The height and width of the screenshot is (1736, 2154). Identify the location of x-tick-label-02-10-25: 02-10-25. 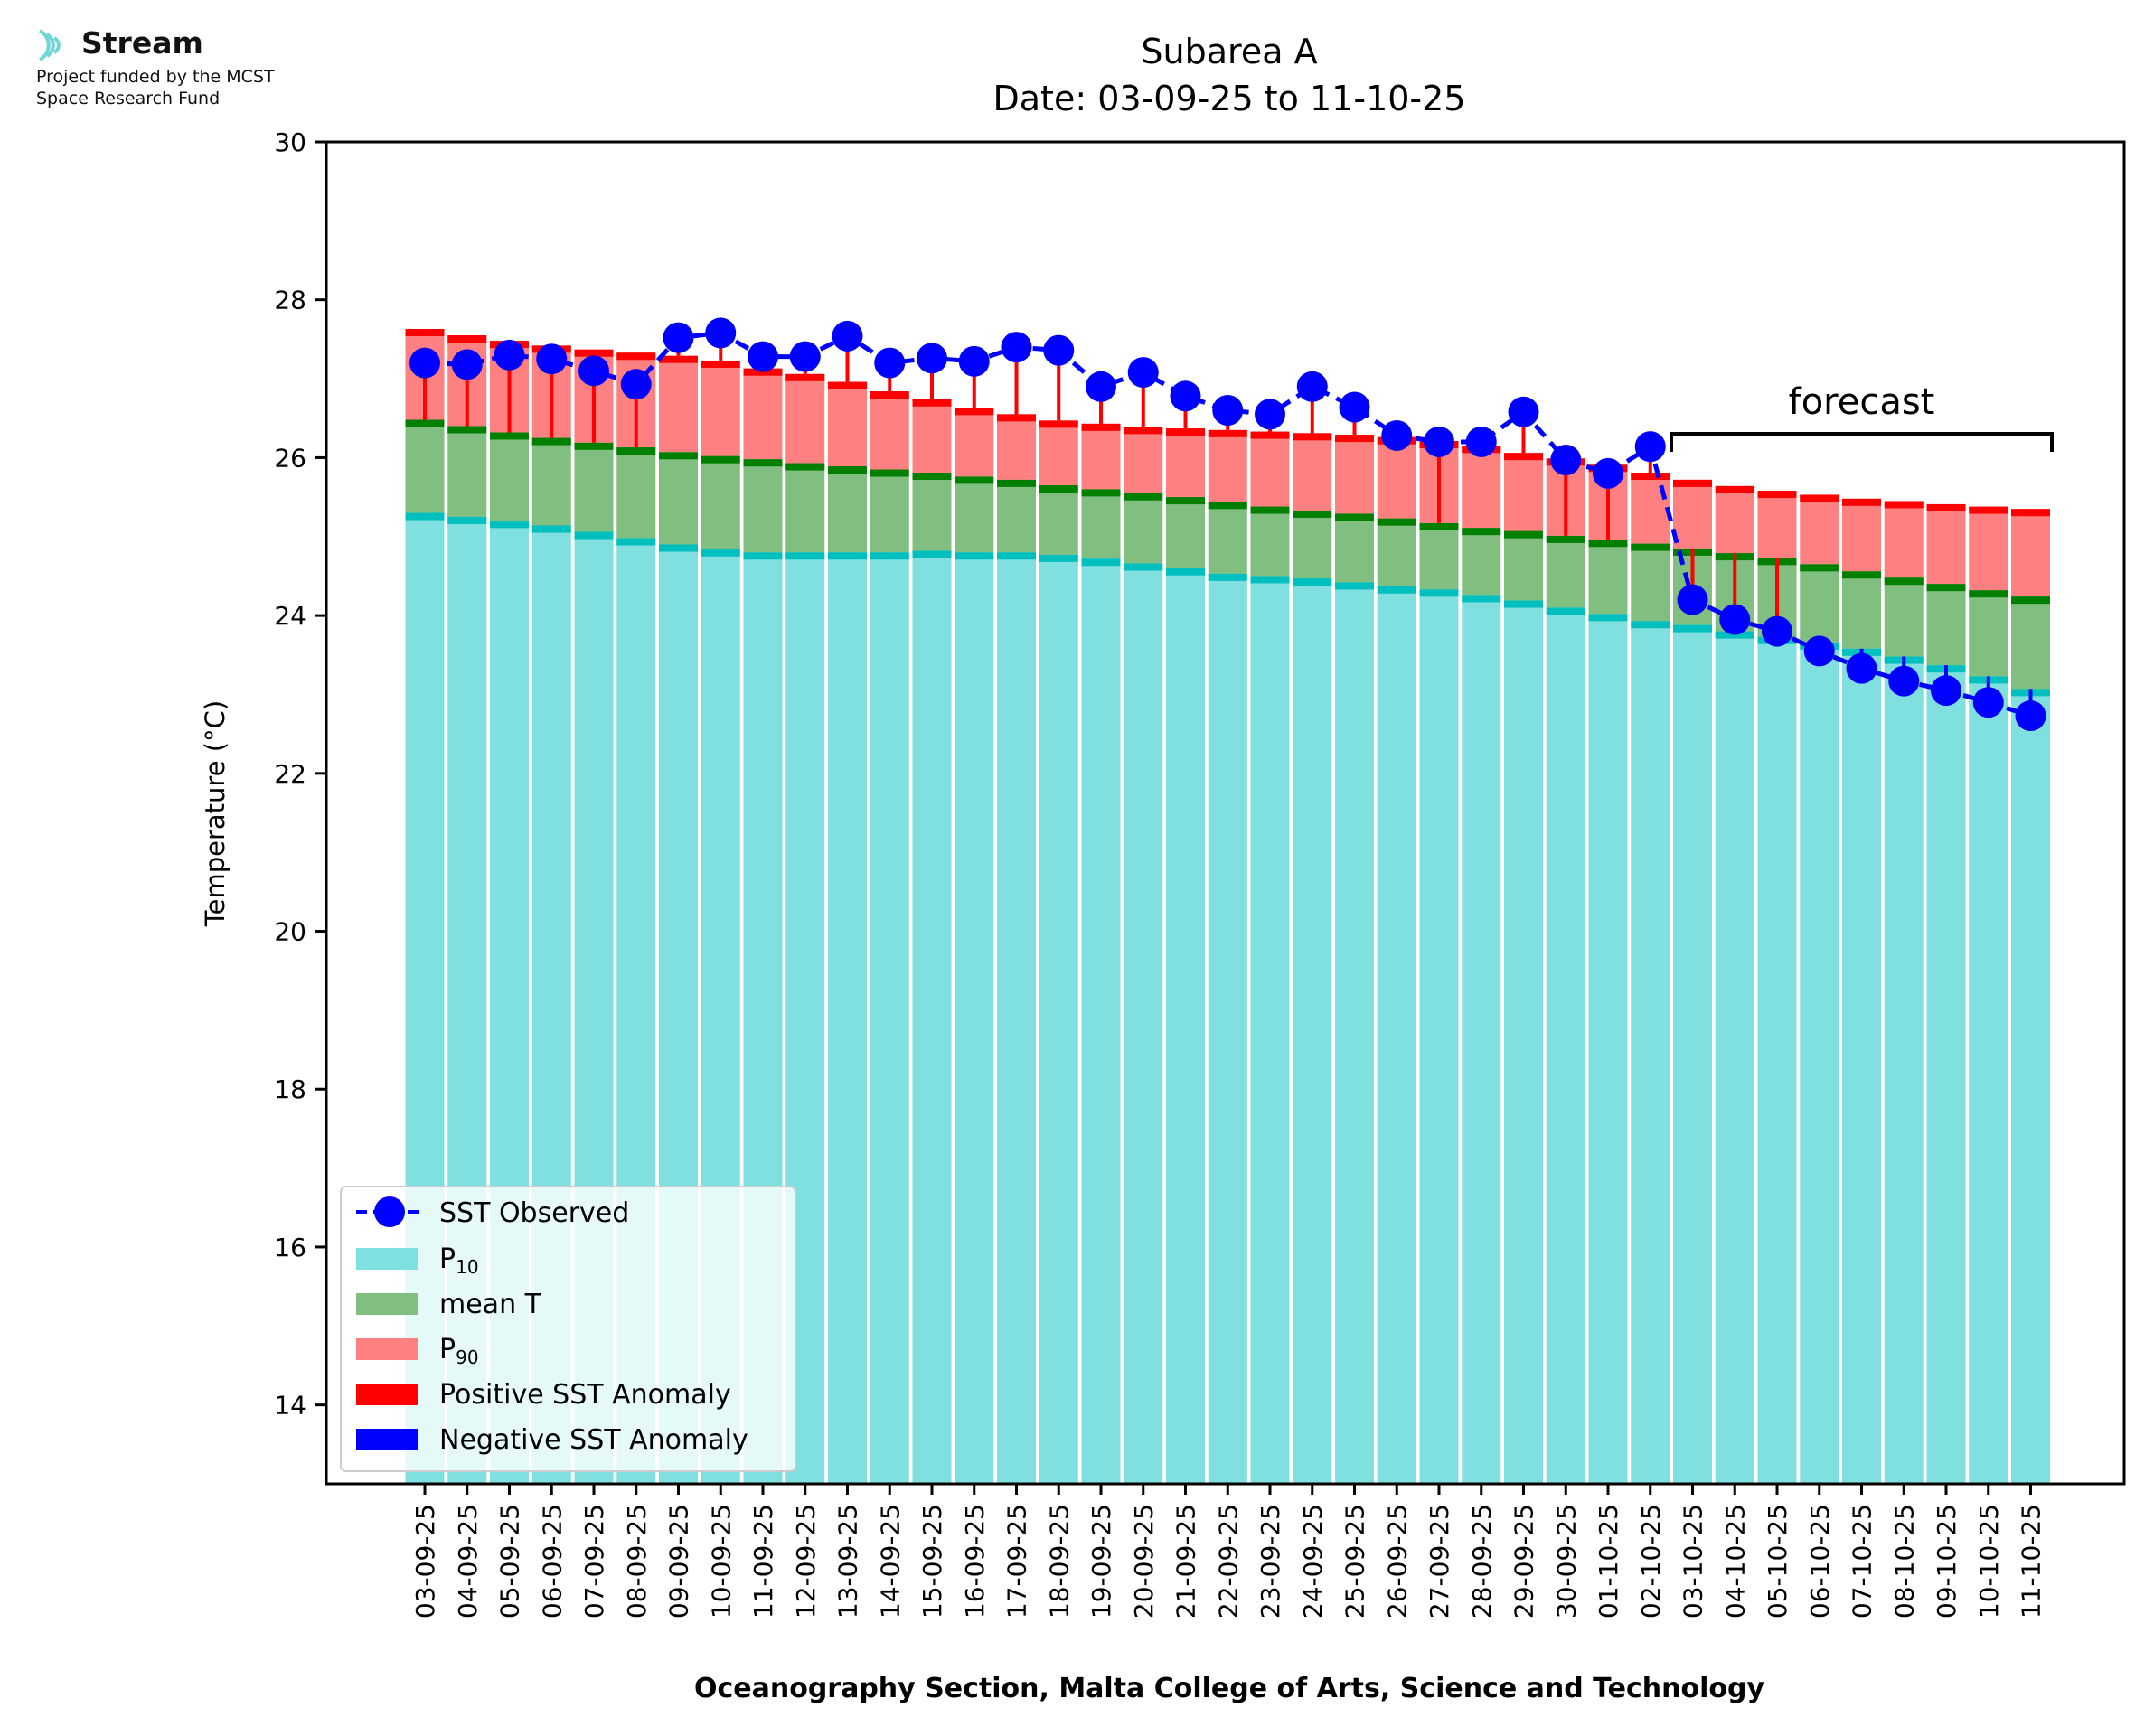
(1651, 1562).